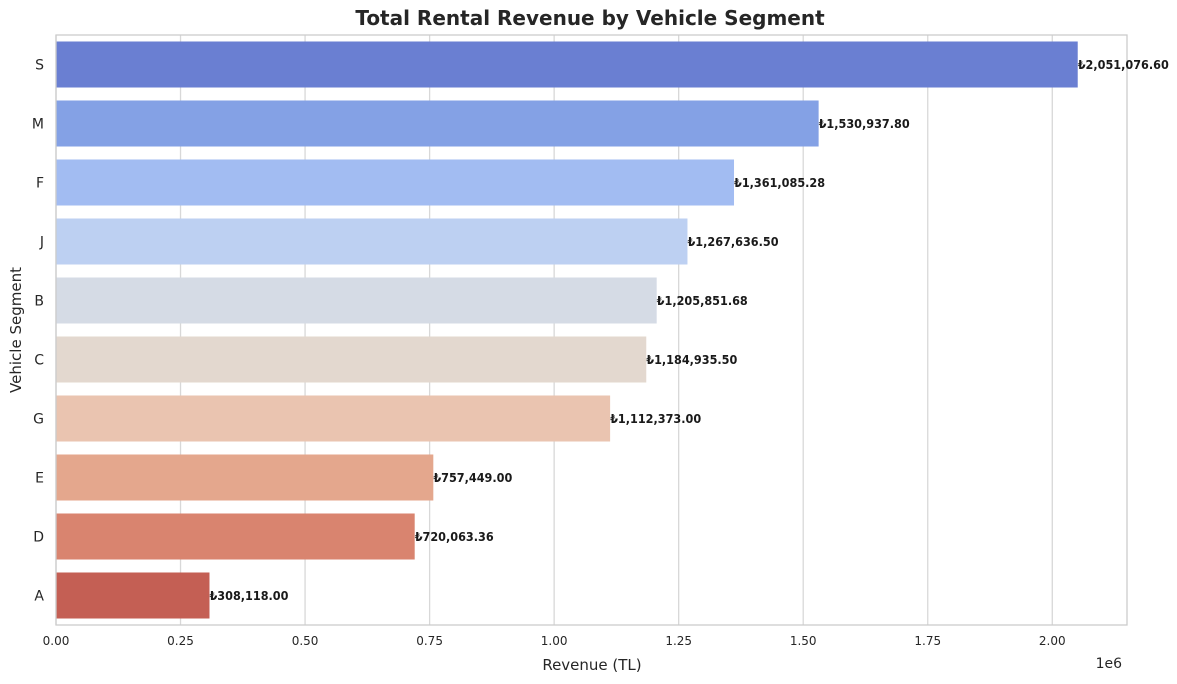 This screenshot has height=684, width=1177. Describe the element at coordinates (590, 18) in the screenshot. I see `chart-title: Total Rental Revenue by Vehicle Segment` at that location.